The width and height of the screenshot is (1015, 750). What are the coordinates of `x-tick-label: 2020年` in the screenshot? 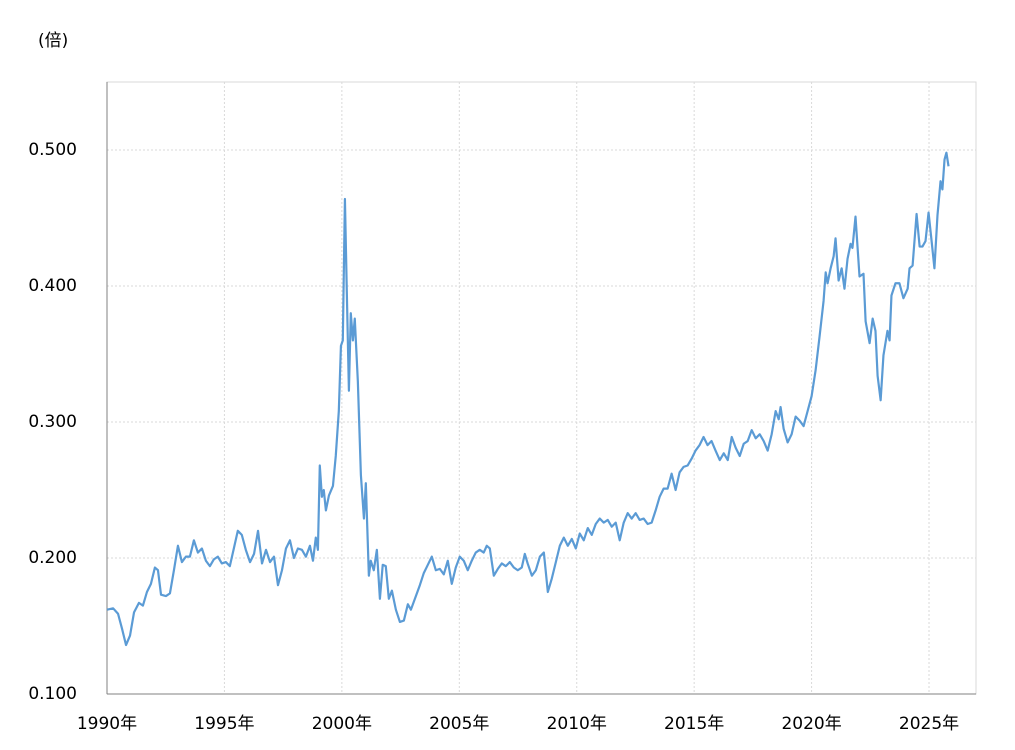 It's located at (811, 724).